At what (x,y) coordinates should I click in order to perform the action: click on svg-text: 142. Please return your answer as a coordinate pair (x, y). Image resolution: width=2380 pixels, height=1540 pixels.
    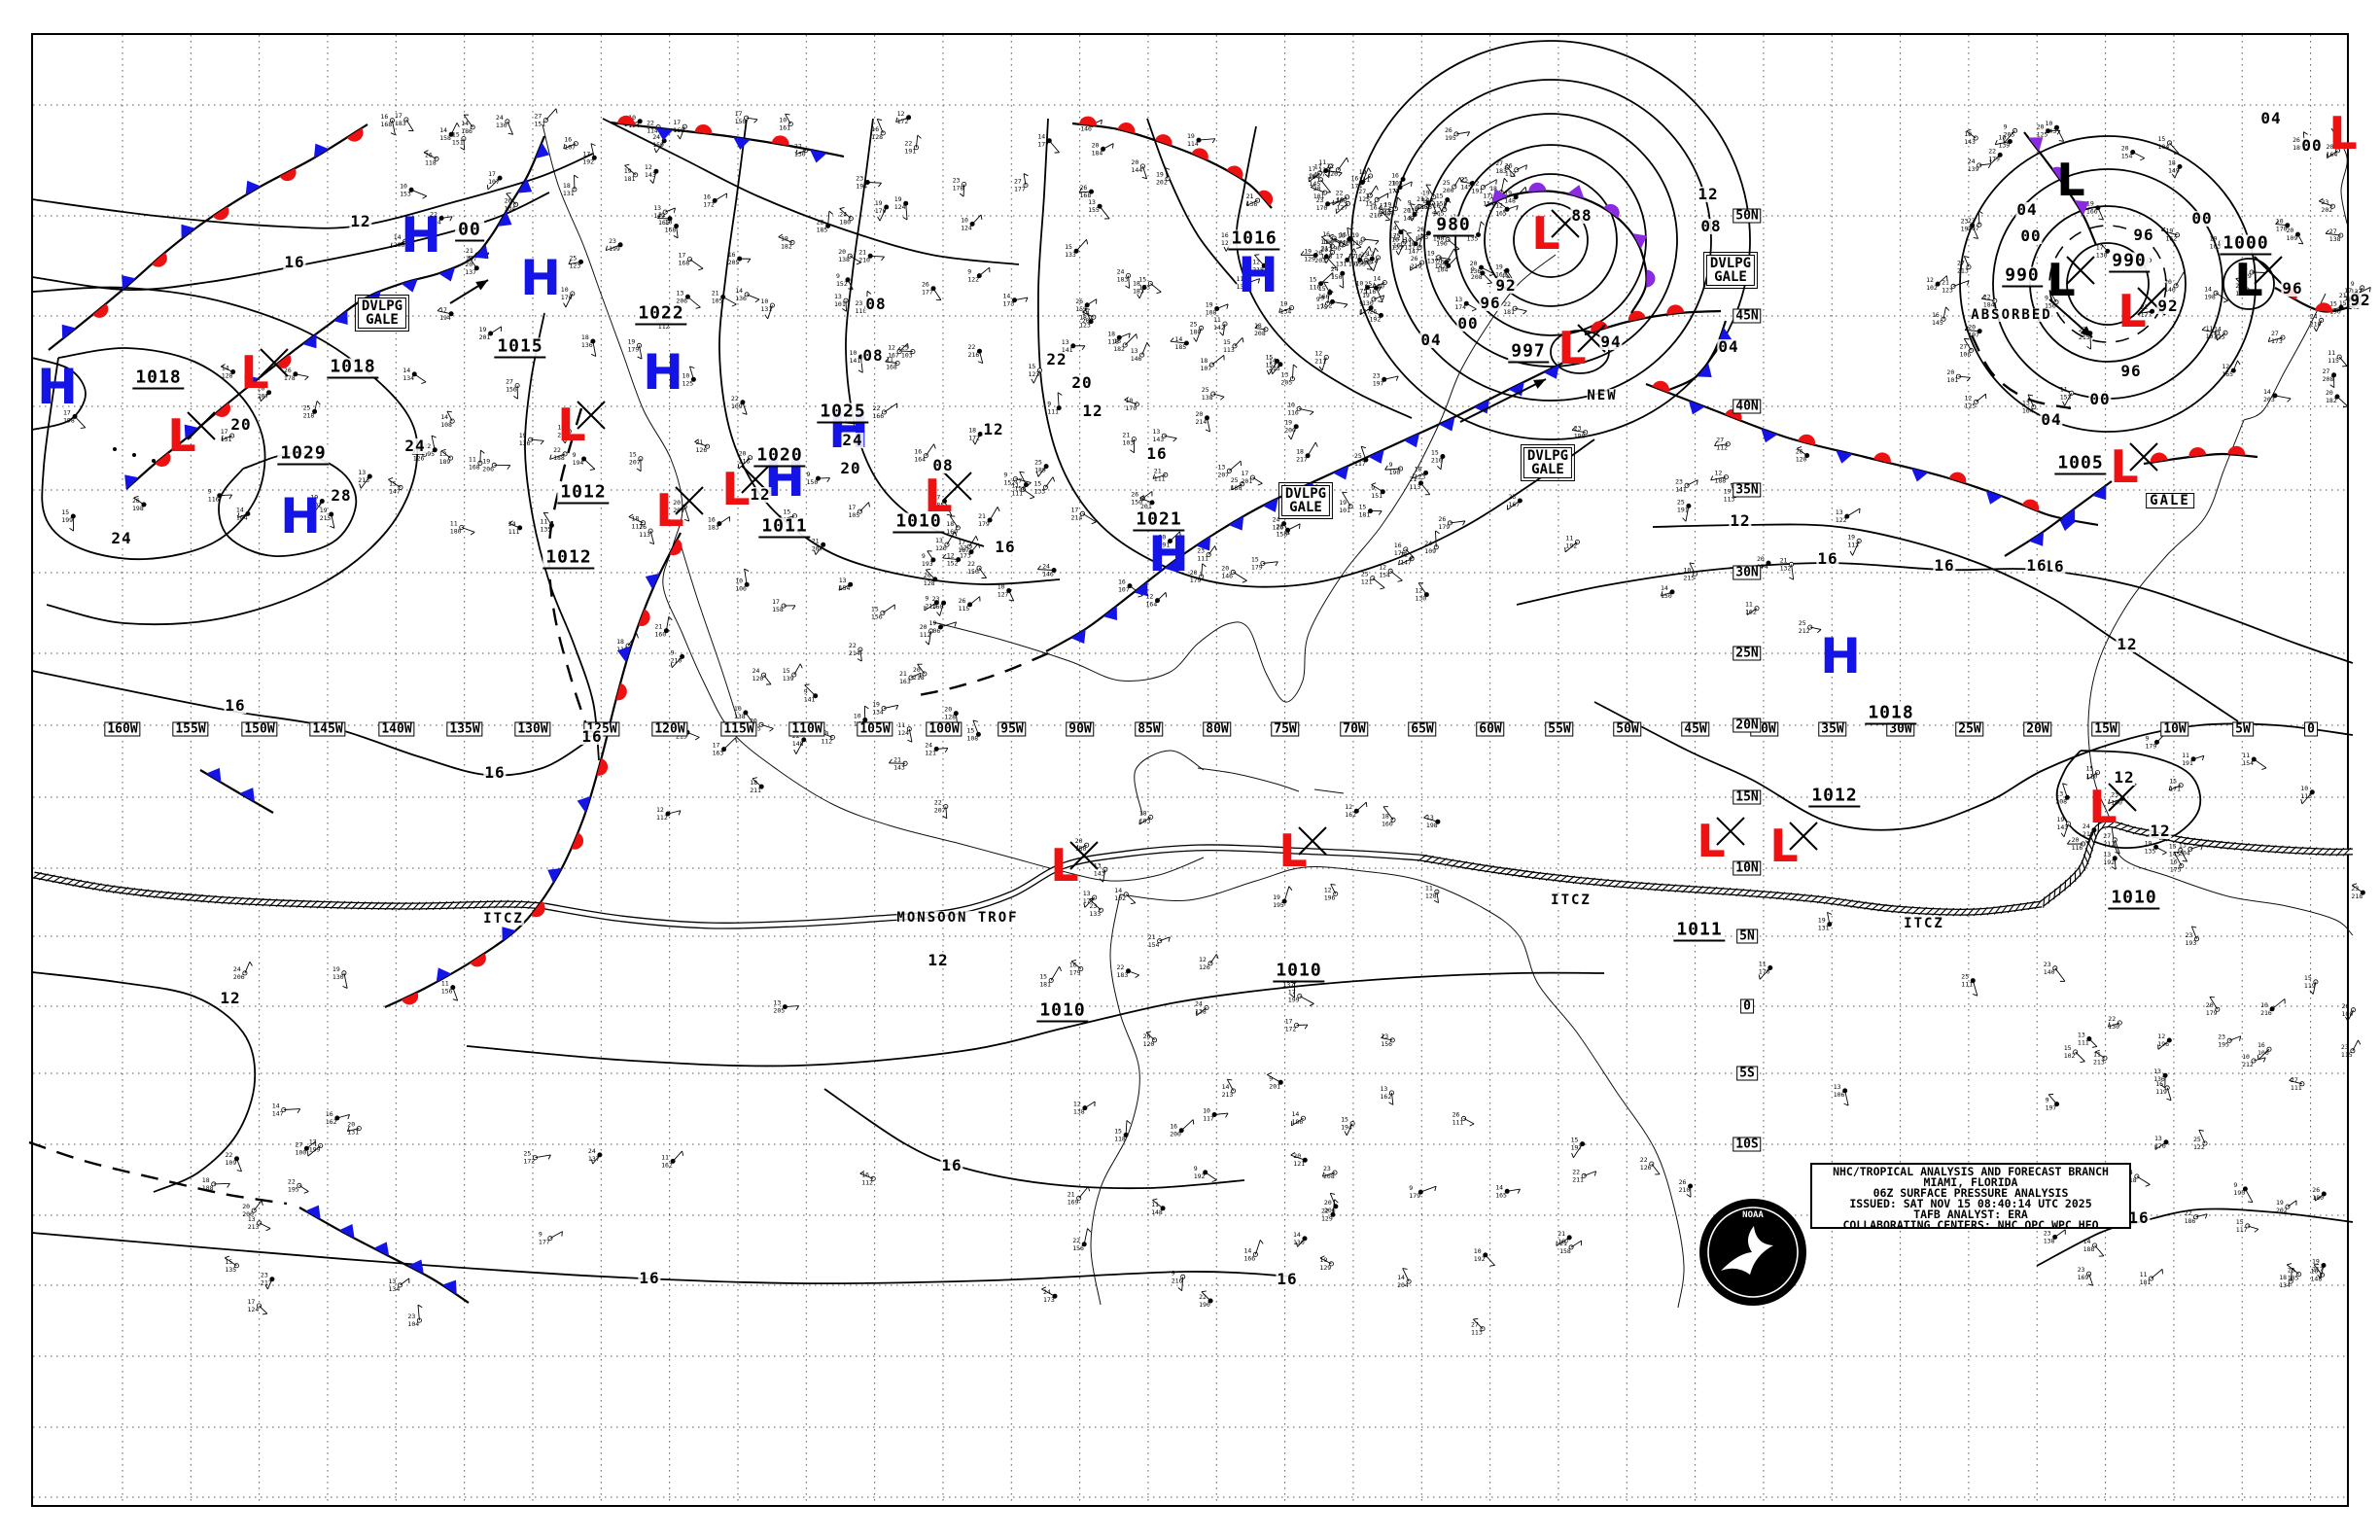
    Looking at the image, I should click on (1441, 266).